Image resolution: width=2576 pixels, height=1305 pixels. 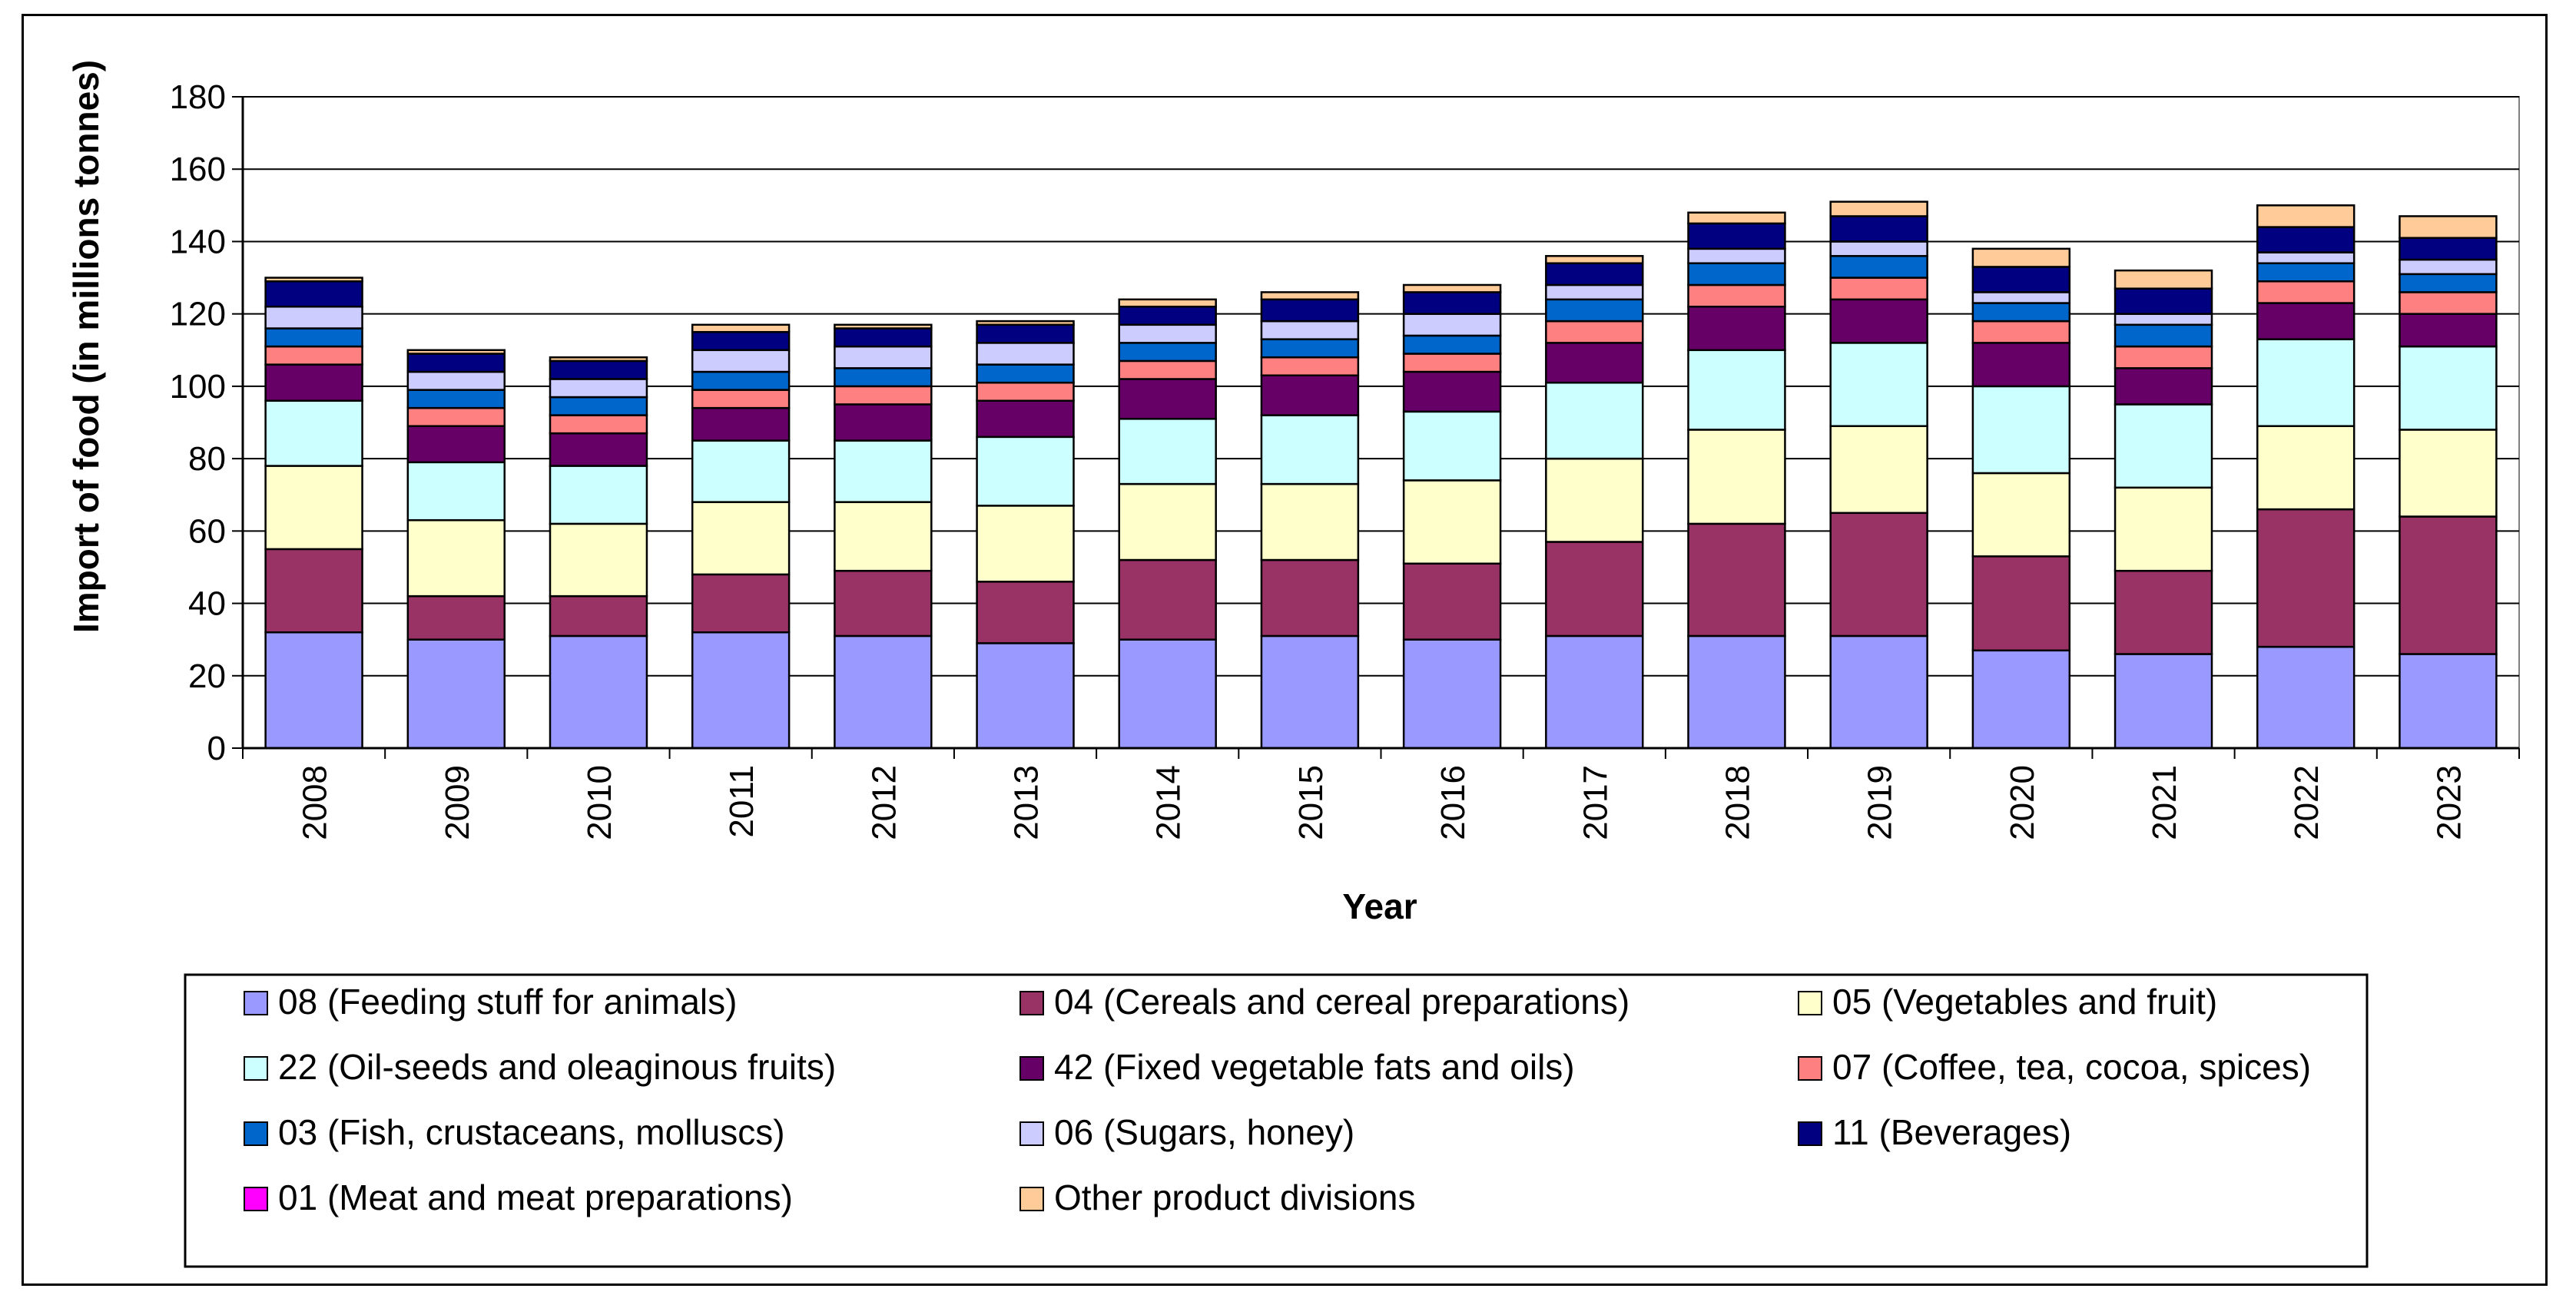 What do you see at coordinates (599, 802) in the screenshot?
I see `x-tick-label: 2010` at bounding box center [599, 802].